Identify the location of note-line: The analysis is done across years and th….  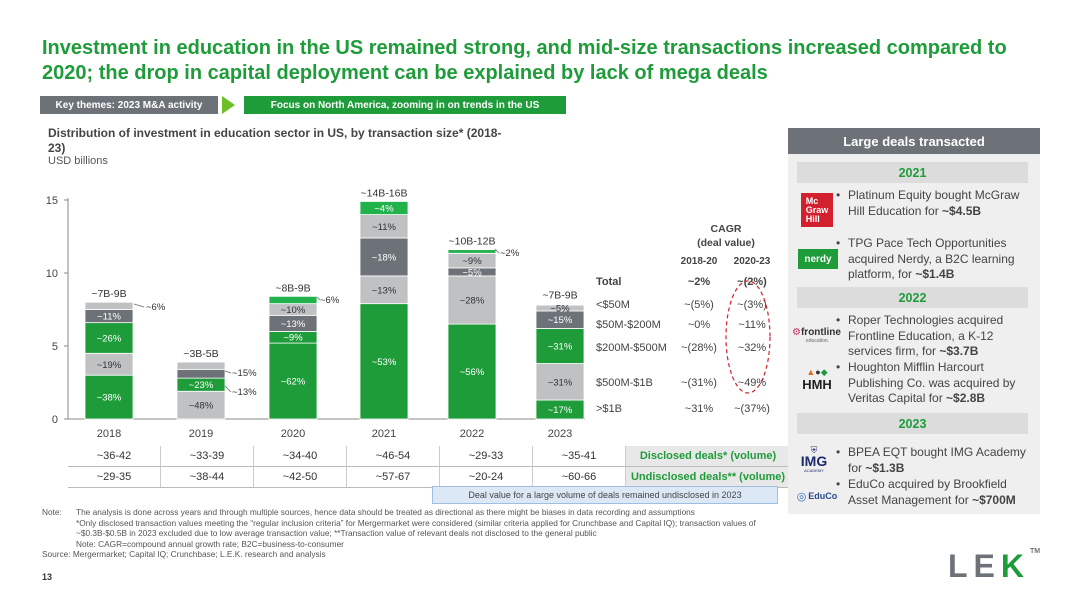
(385, 512).